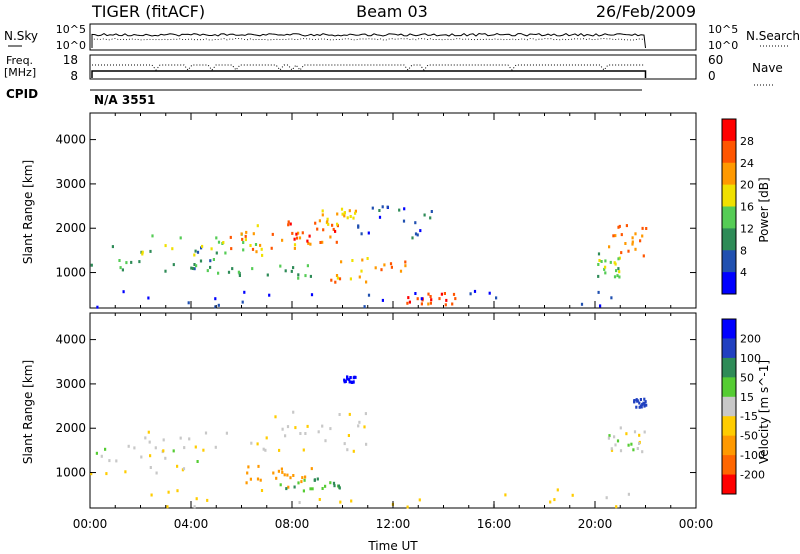 Image resolution: width=800 pixels, height=554 pixels. What do you see at coordinates (750, 358) in the screenshot?
I see `colorbar-tick-label: 100` at bounding box center [750, 358].